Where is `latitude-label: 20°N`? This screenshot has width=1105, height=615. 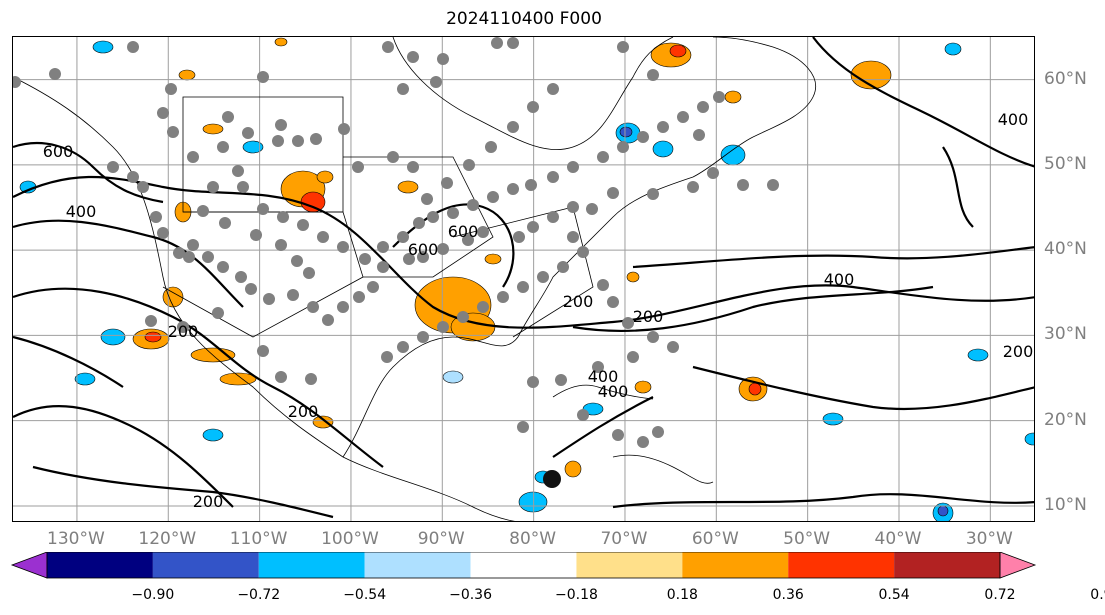 latitude-label: 20°N is located at coordinates (1065, 419).